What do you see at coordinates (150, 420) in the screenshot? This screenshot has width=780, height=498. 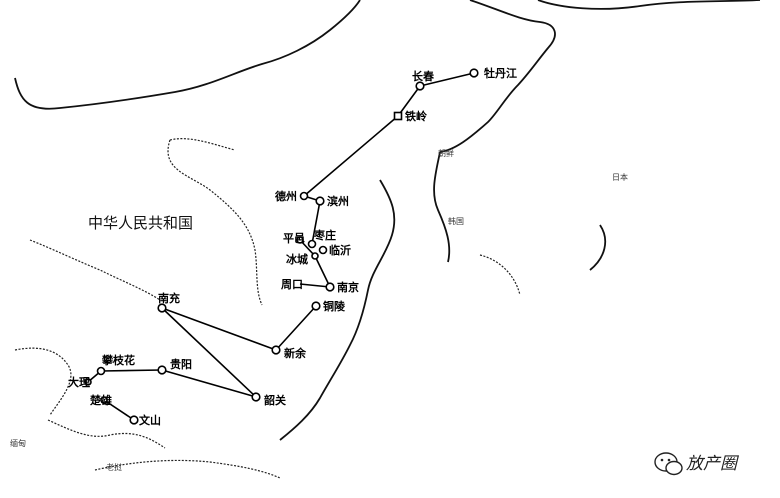 I see `city-label-wenshan: 文山` at bounding box center [150, 420].